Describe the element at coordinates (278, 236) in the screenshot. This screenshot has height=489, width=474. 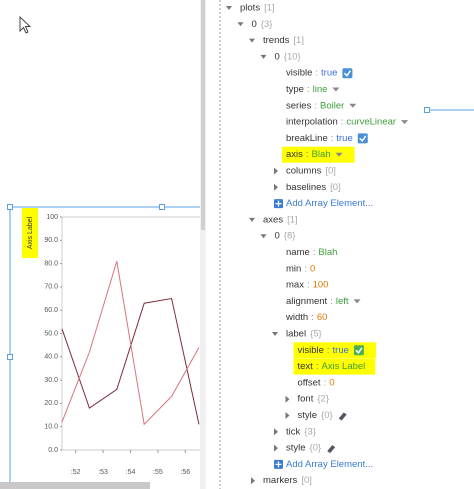
I see `tree-row: 0 {8}` at that location.